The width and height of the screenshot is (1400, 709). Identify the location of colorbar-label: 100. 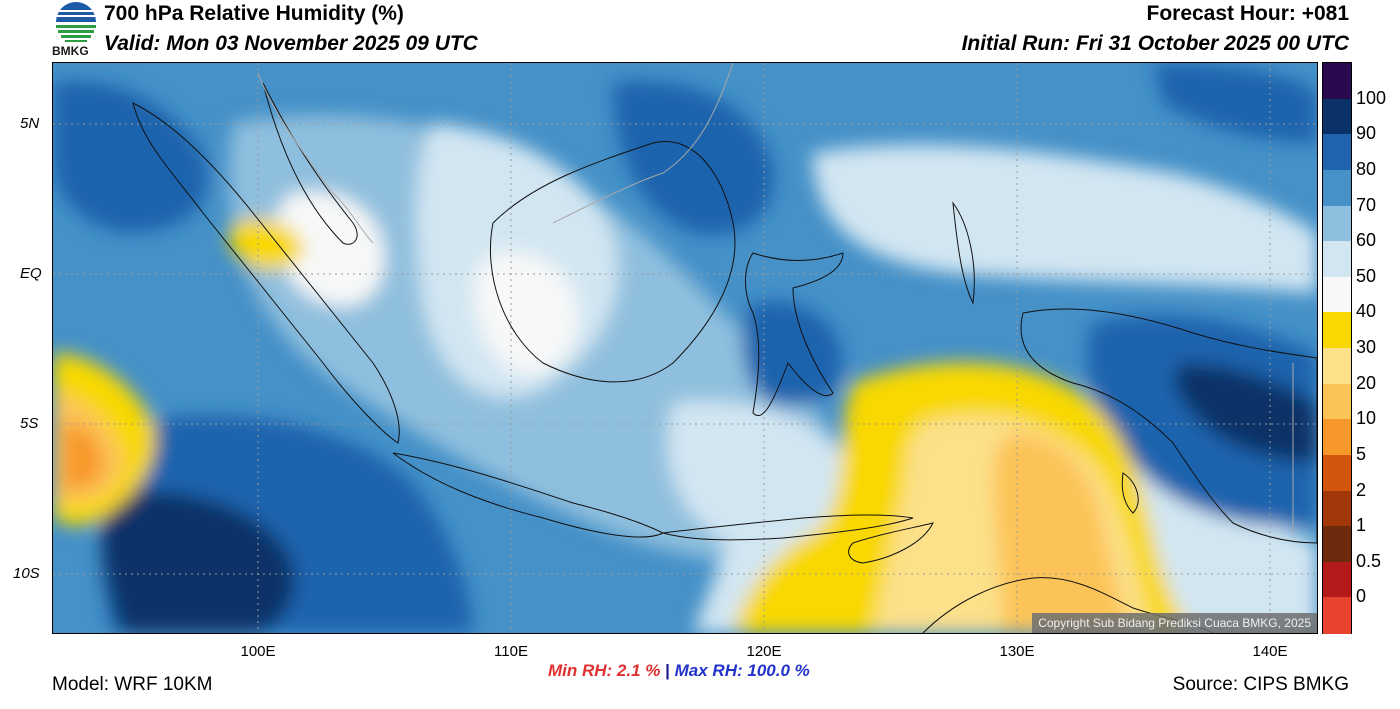
(1371, 97).